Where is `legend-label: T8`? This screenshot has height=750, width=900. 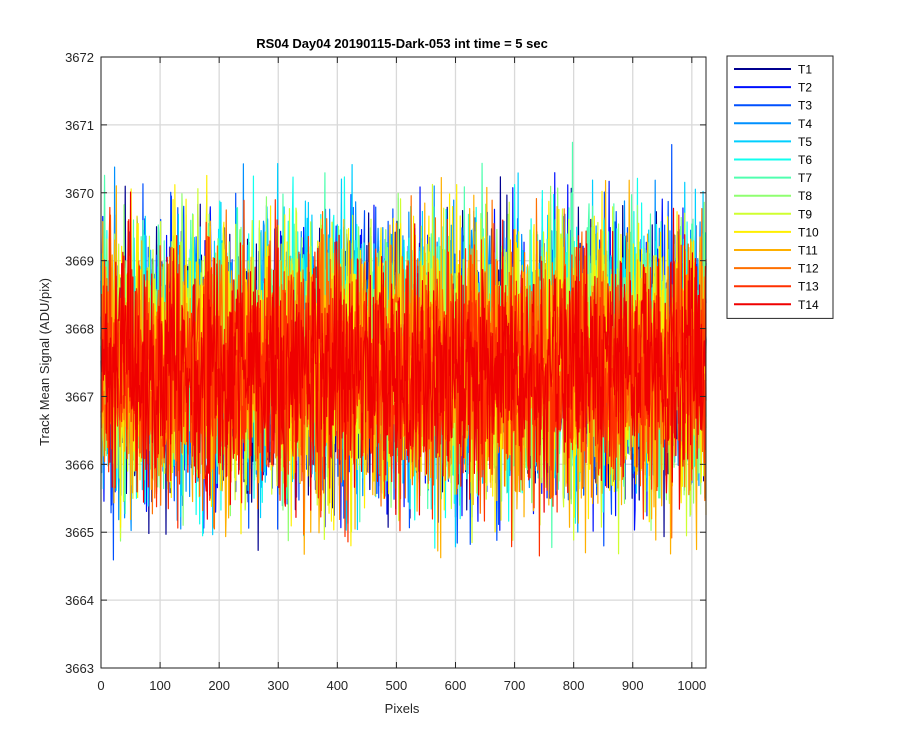
legend-label: T8 is located at coordinates (805, 196).